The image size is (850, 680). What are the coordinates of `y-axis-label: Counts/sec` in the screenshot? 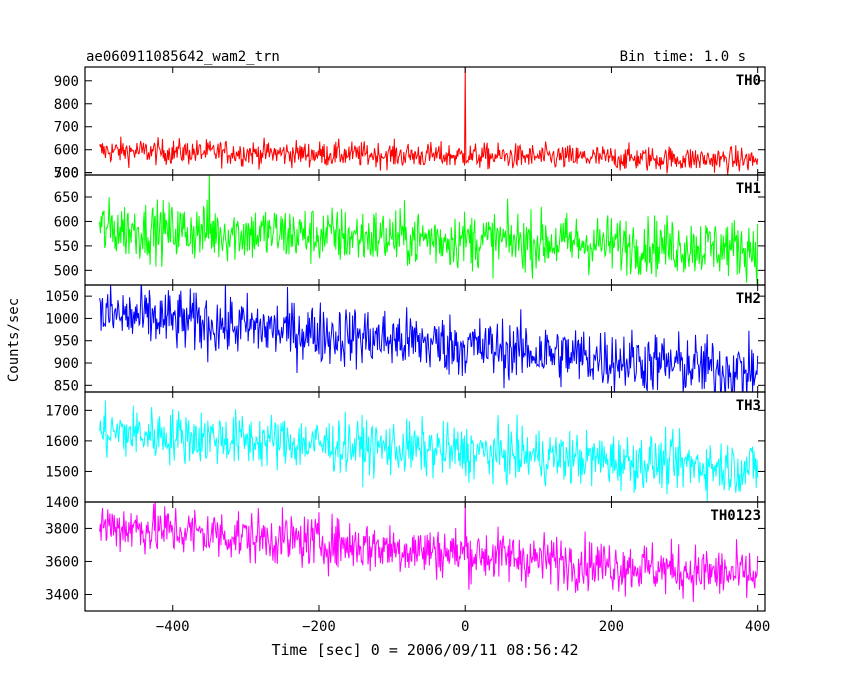 It's located at (14, 340).